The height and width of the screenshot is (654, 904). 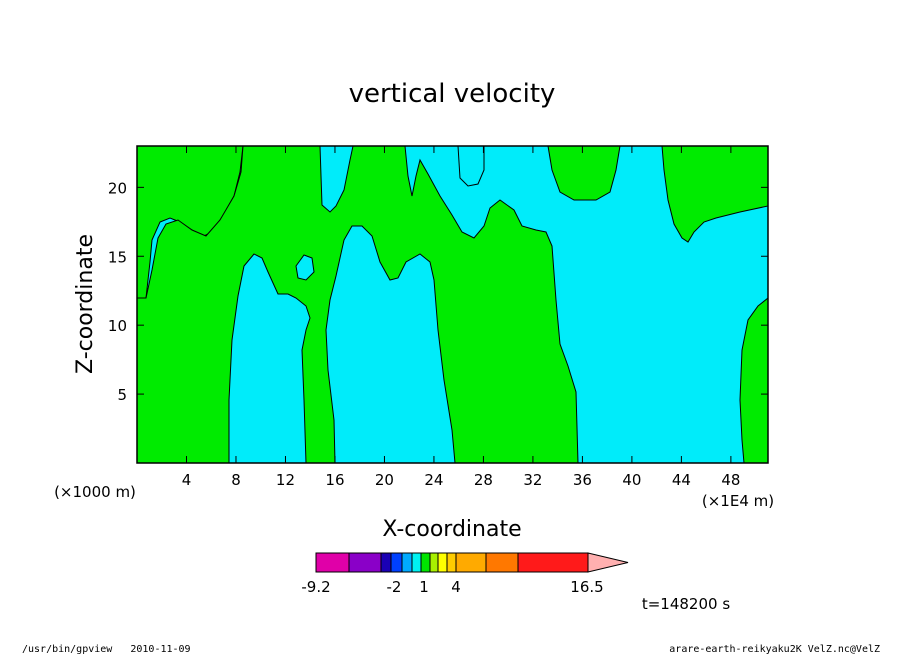 What do you see at coordinates (85, 304) in the screenshot?
I see `y-axis-label: Z-coordinate` at bounding box center [85, 304].